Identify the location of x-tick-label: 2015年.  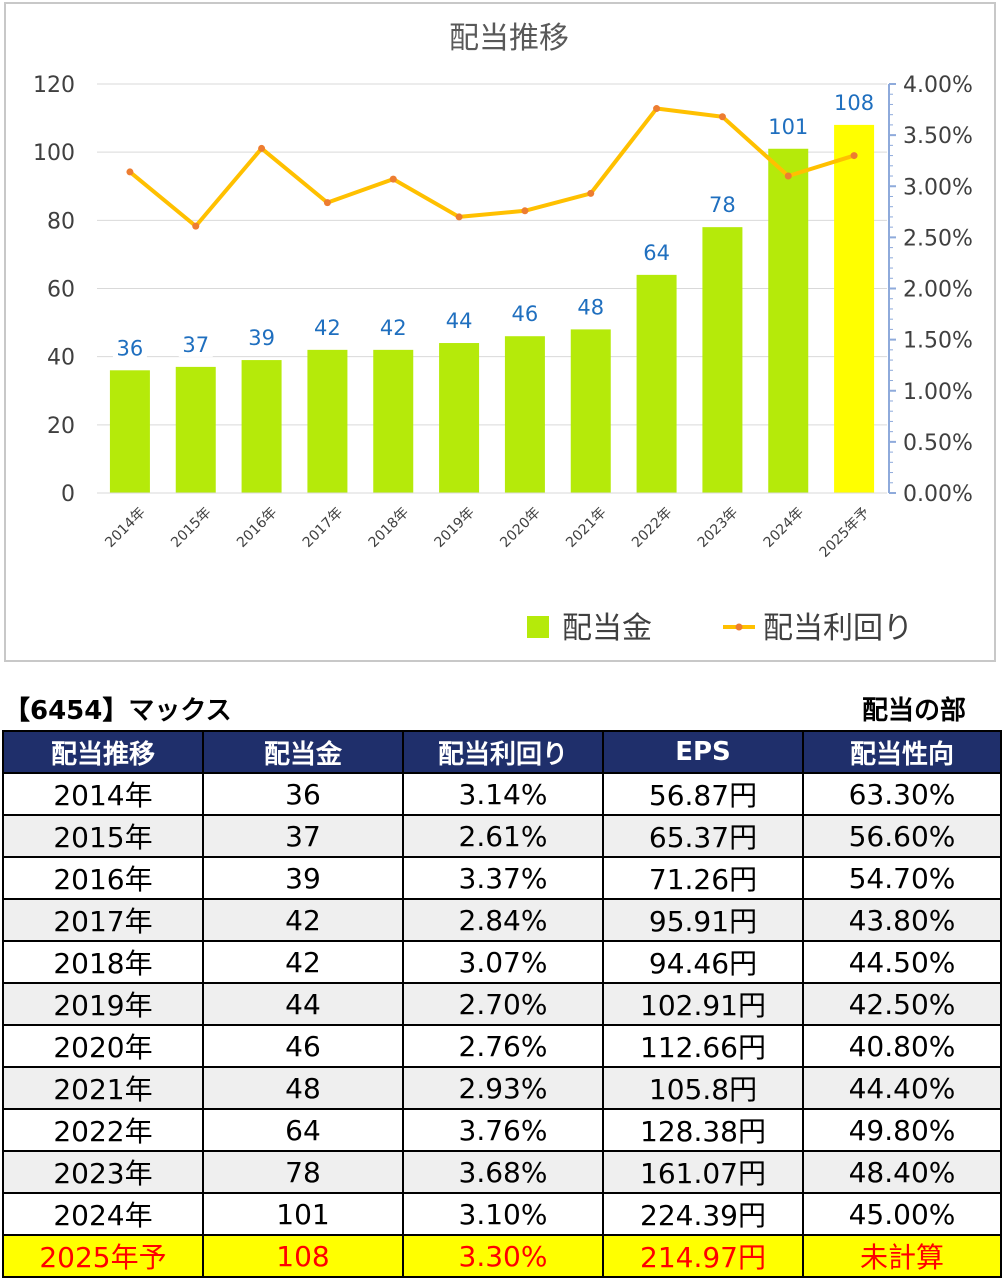
(191, 528).